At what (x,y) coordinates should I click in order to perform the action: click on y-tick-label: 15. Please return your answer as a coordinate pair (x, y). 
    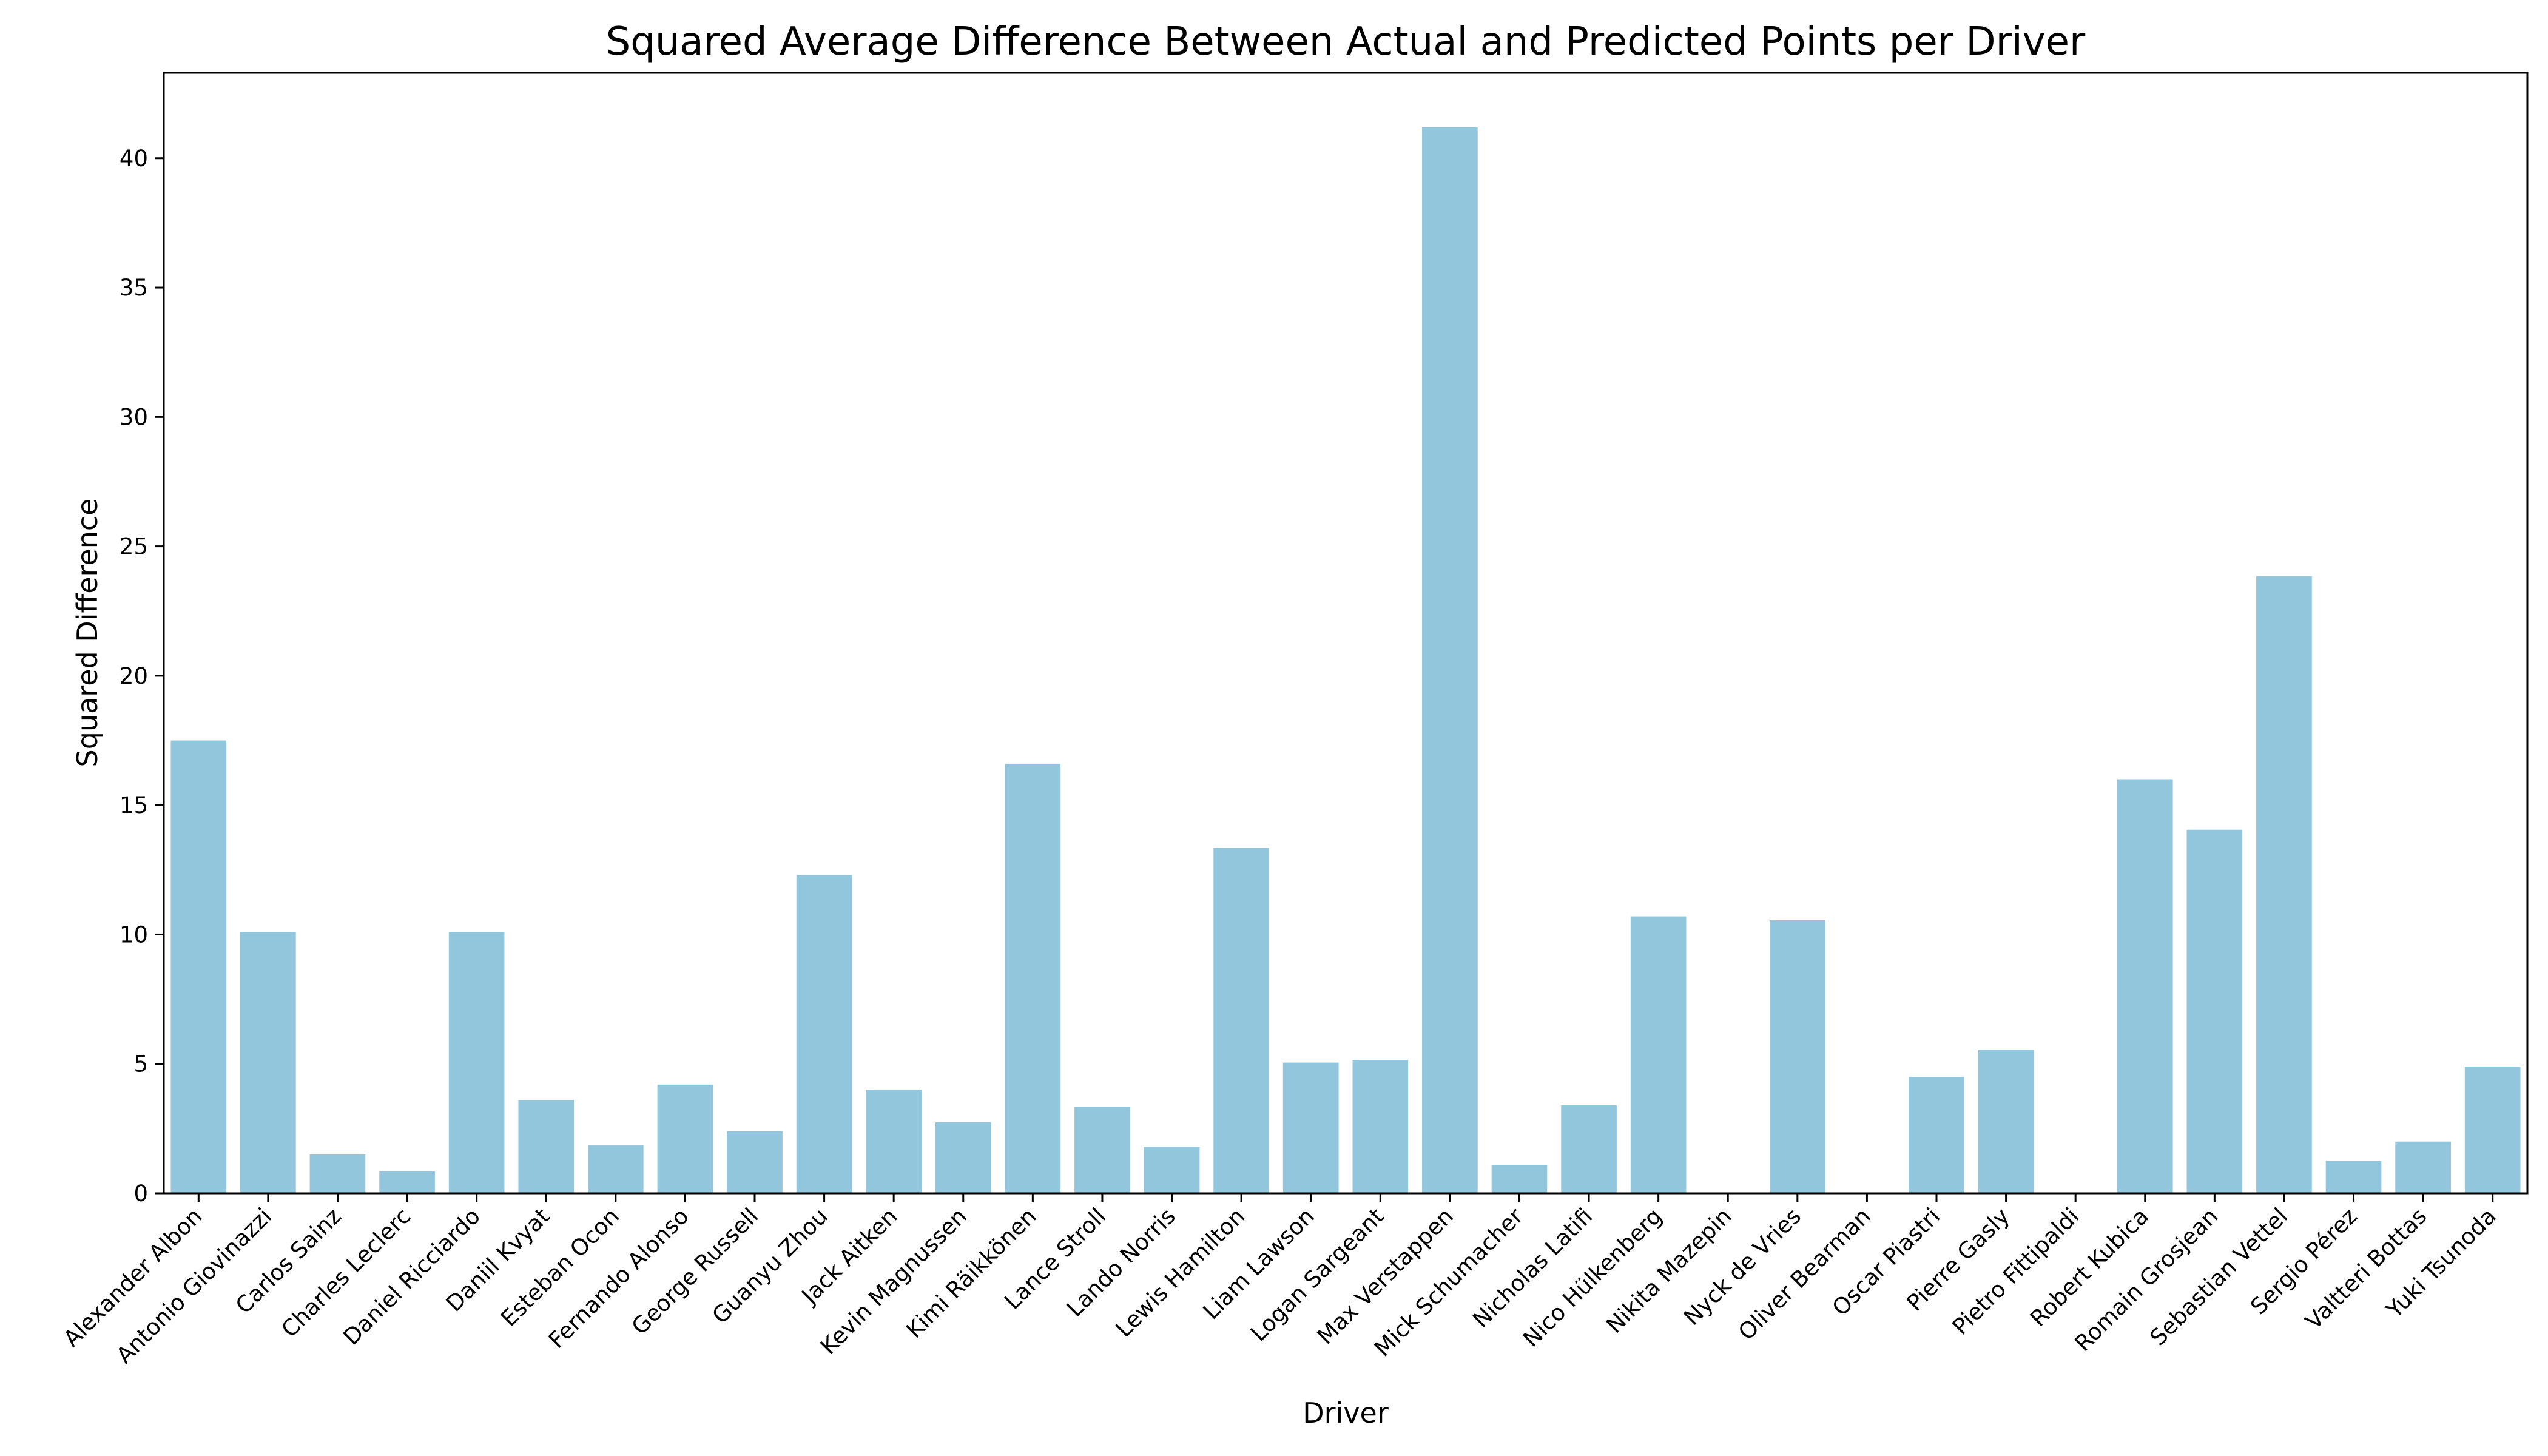
    Looking at the image, I should click on (134, 805).